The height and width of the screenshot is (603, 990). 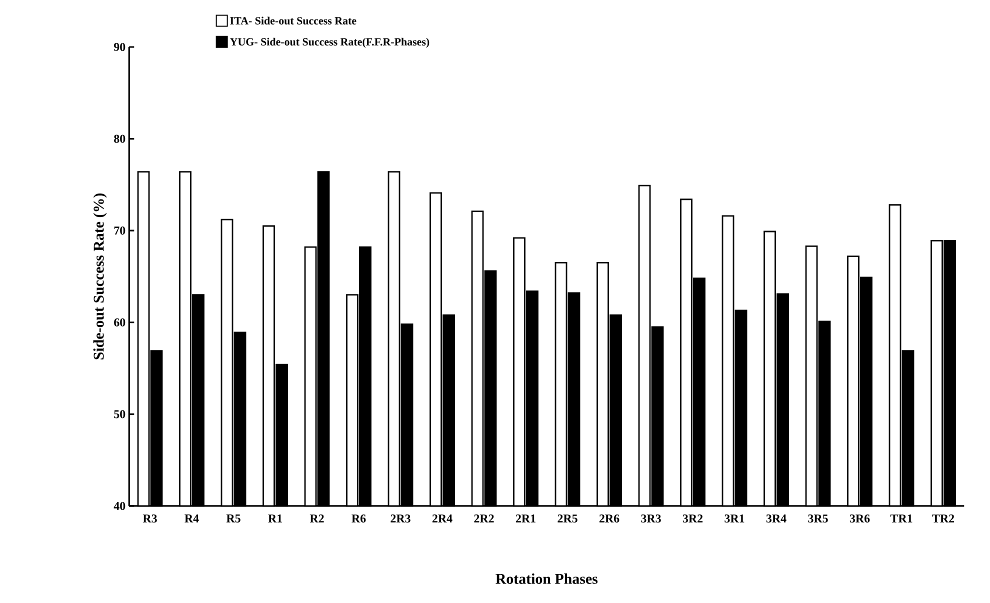 I want to click on x-tick-label: 2R6, so click(x=609, y=518).